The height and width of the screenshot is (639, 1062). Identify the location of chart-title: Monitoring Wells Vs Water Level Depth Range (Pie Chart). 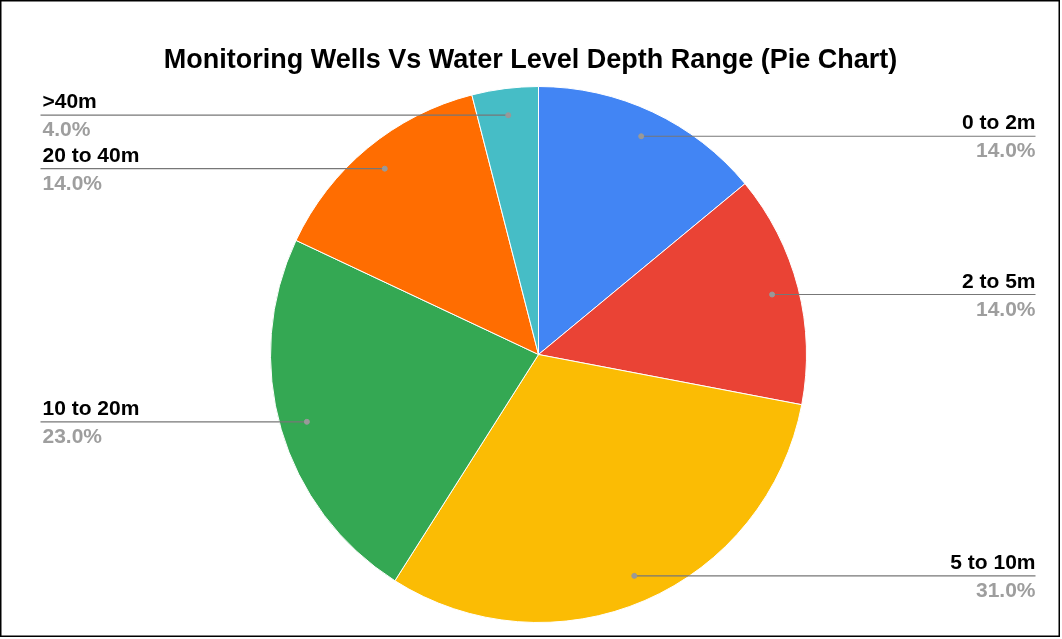
(530, 58).